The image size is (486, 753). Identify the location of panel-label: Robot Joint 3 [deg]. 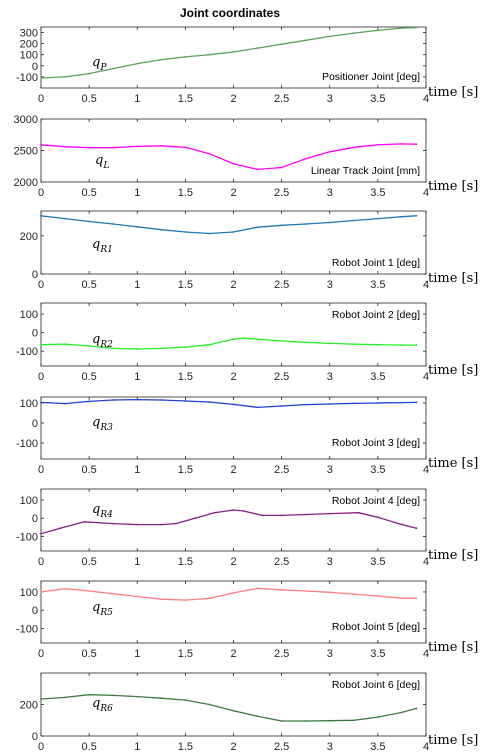
(376, 443).